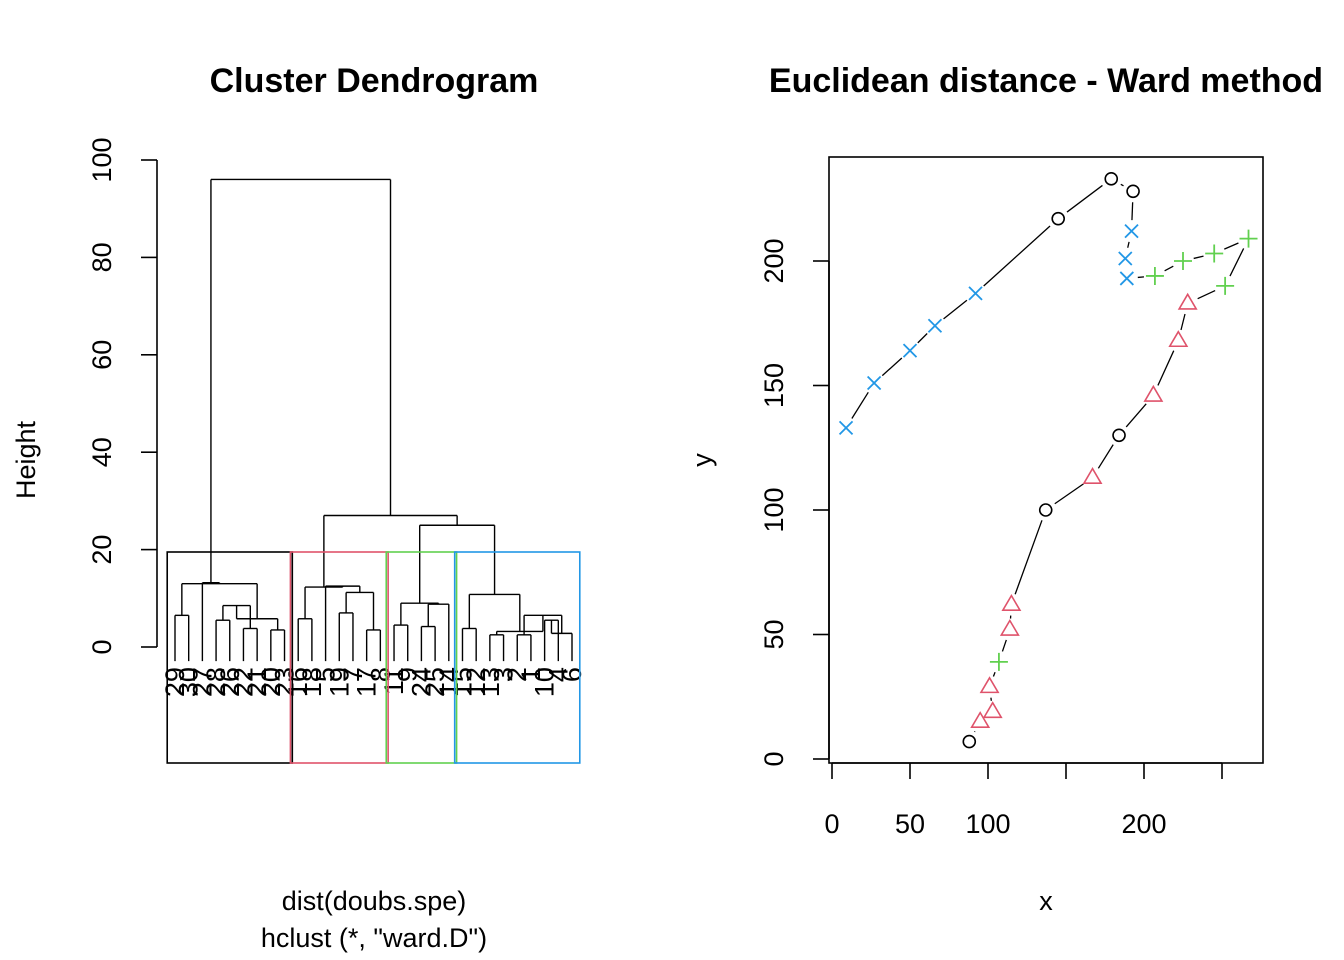 Image resolution: width=1344 pixels, height=960 pixels. I want to click on dendrogram-leaf-label: 30, so click(189, 682).